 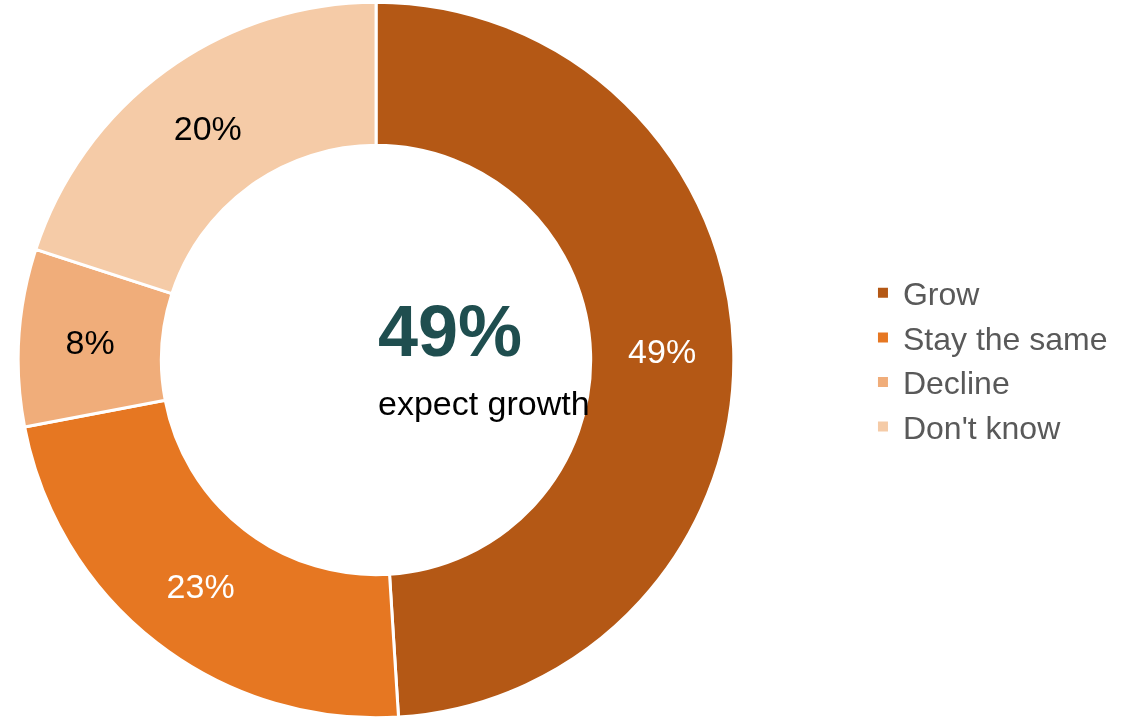 What do you see at coordinates (450, 331) in the screenshot?
I see `text: 49%` at bounding box center [450, 331].